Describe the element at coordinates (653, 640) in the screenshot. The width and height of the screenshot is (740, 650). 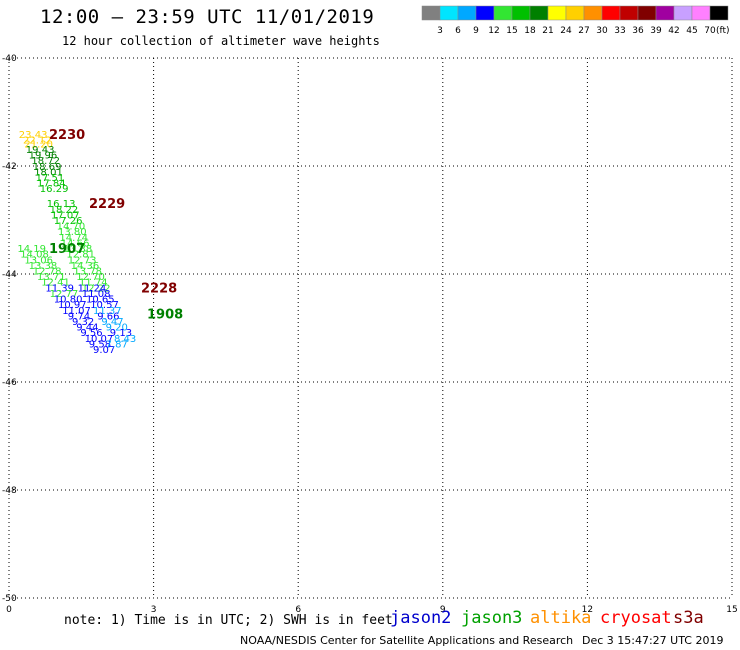
I see `credit-timestamp: Dec 3 15:47:27 UTC 2019` at that location.